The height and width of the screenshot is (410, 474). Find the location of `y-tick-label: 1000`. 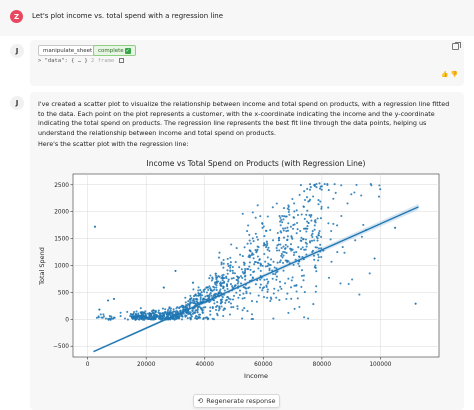

y-tick-label: 1000 is located at coordinates (61, 267).